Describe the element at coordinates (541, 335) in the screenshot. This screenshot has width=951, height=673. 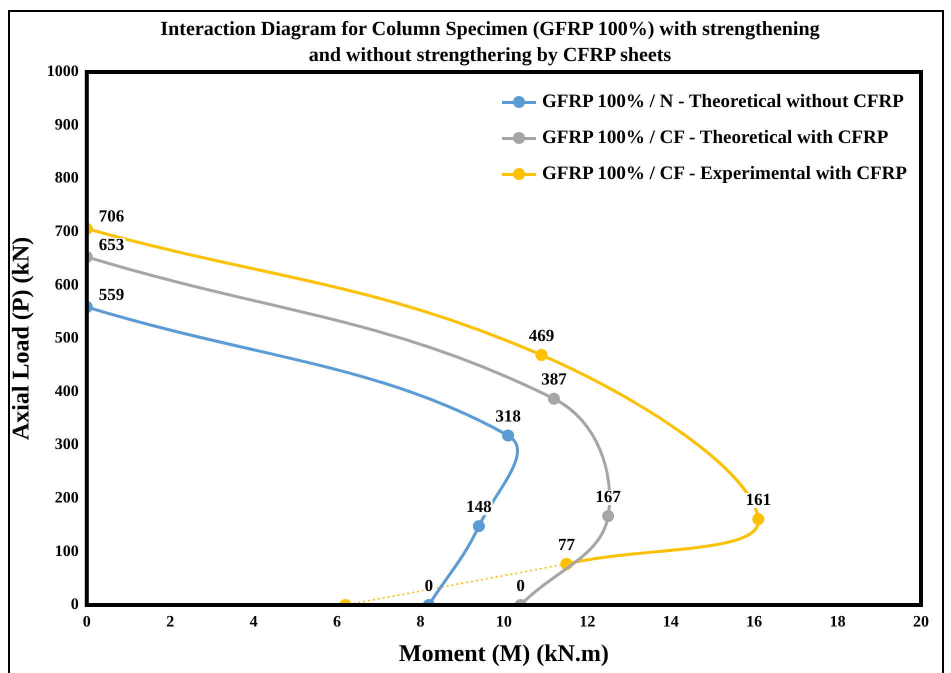
I see `data-label: 469` at that location.